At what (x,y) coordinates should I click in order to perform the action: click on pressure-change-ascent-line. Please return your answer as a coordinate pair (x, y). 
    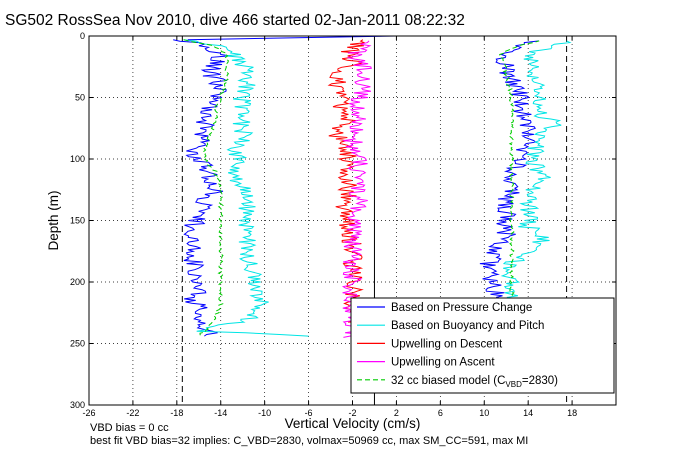
    Looking at the image, I should click on (509, 189).